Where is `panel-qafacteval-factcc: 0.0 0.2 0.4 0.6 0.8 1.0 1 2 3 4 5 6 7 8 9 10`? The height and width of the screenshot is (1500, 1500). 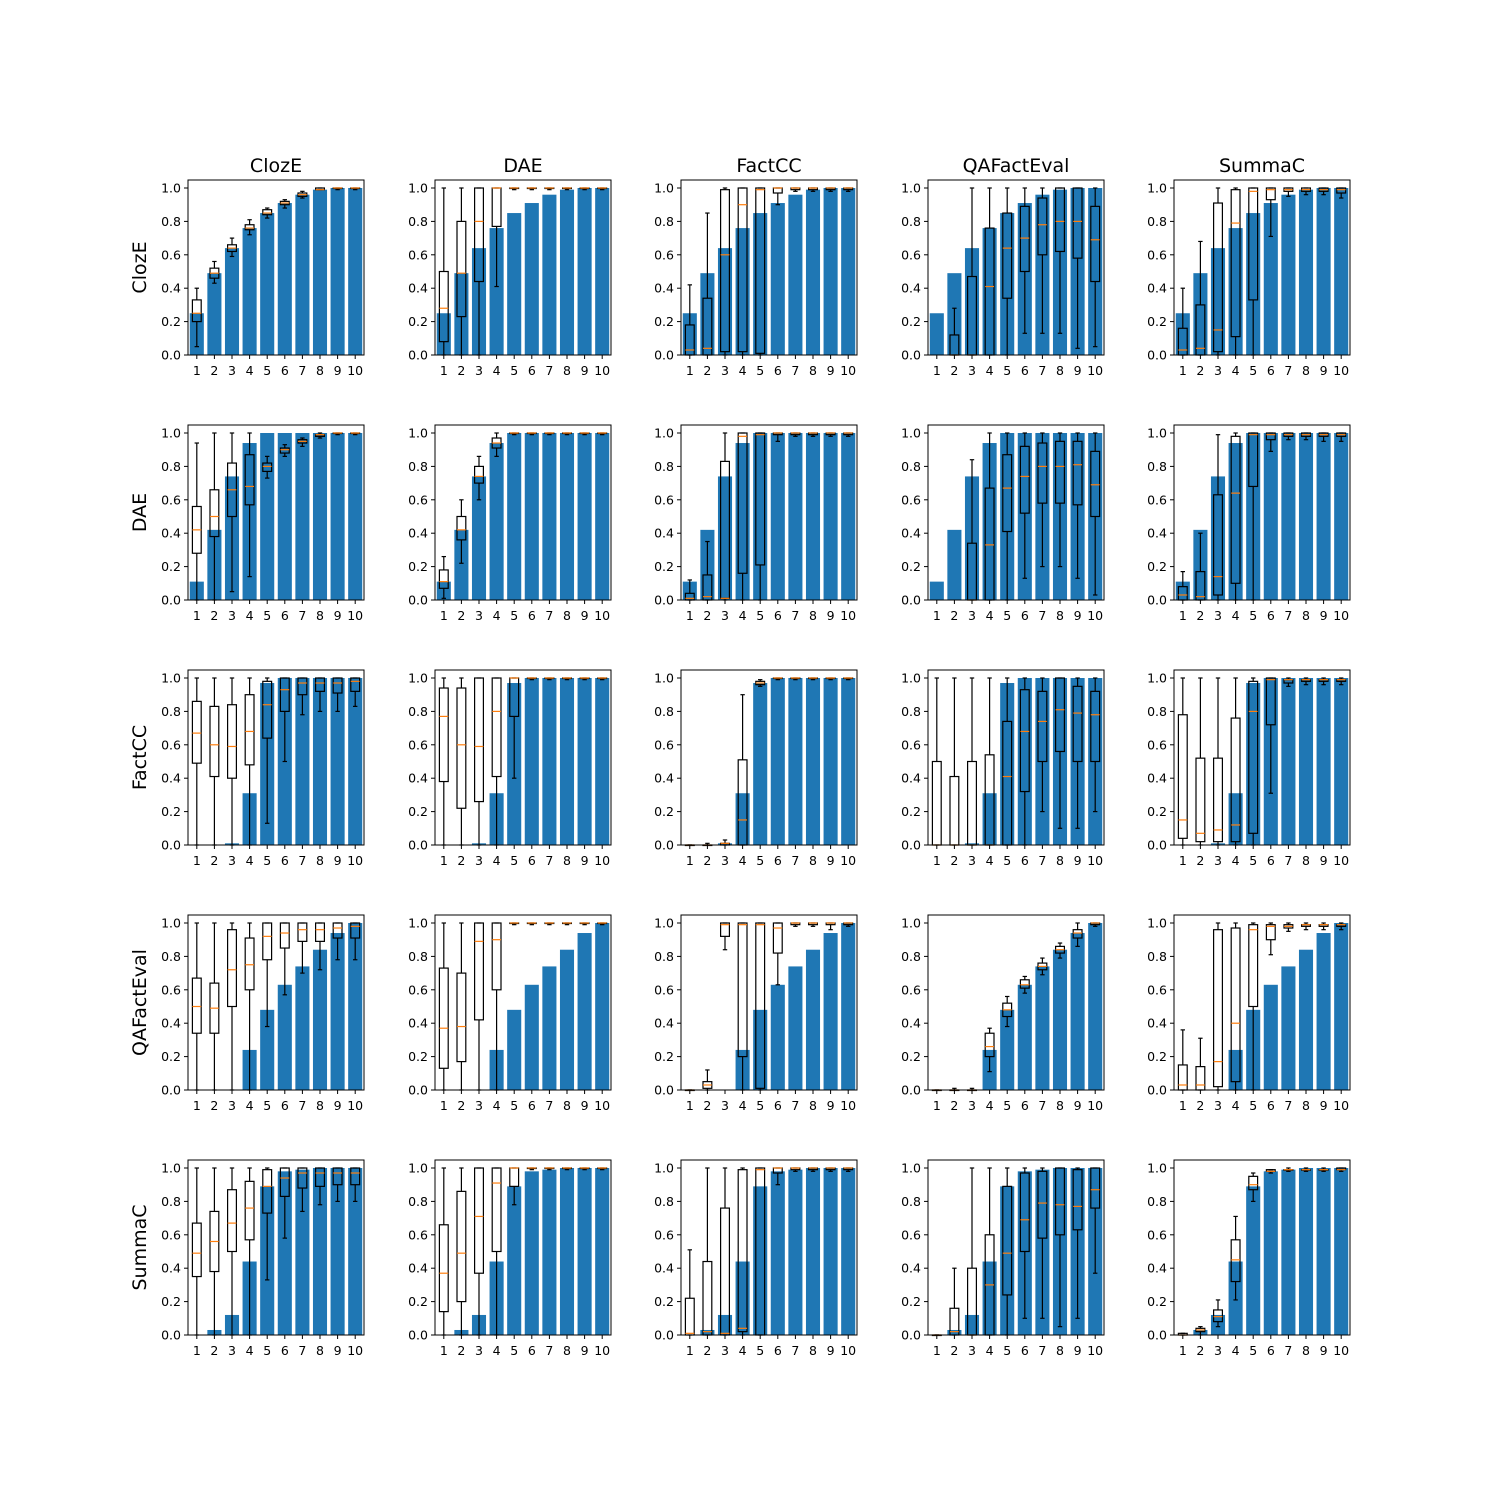
panel-qafacteval-factcc: 0.0 0.2 0.4 0.6 0.8 1.0 1 2 3 4 5 6 7 8 9 10 is located at coordinates (756, 1013).